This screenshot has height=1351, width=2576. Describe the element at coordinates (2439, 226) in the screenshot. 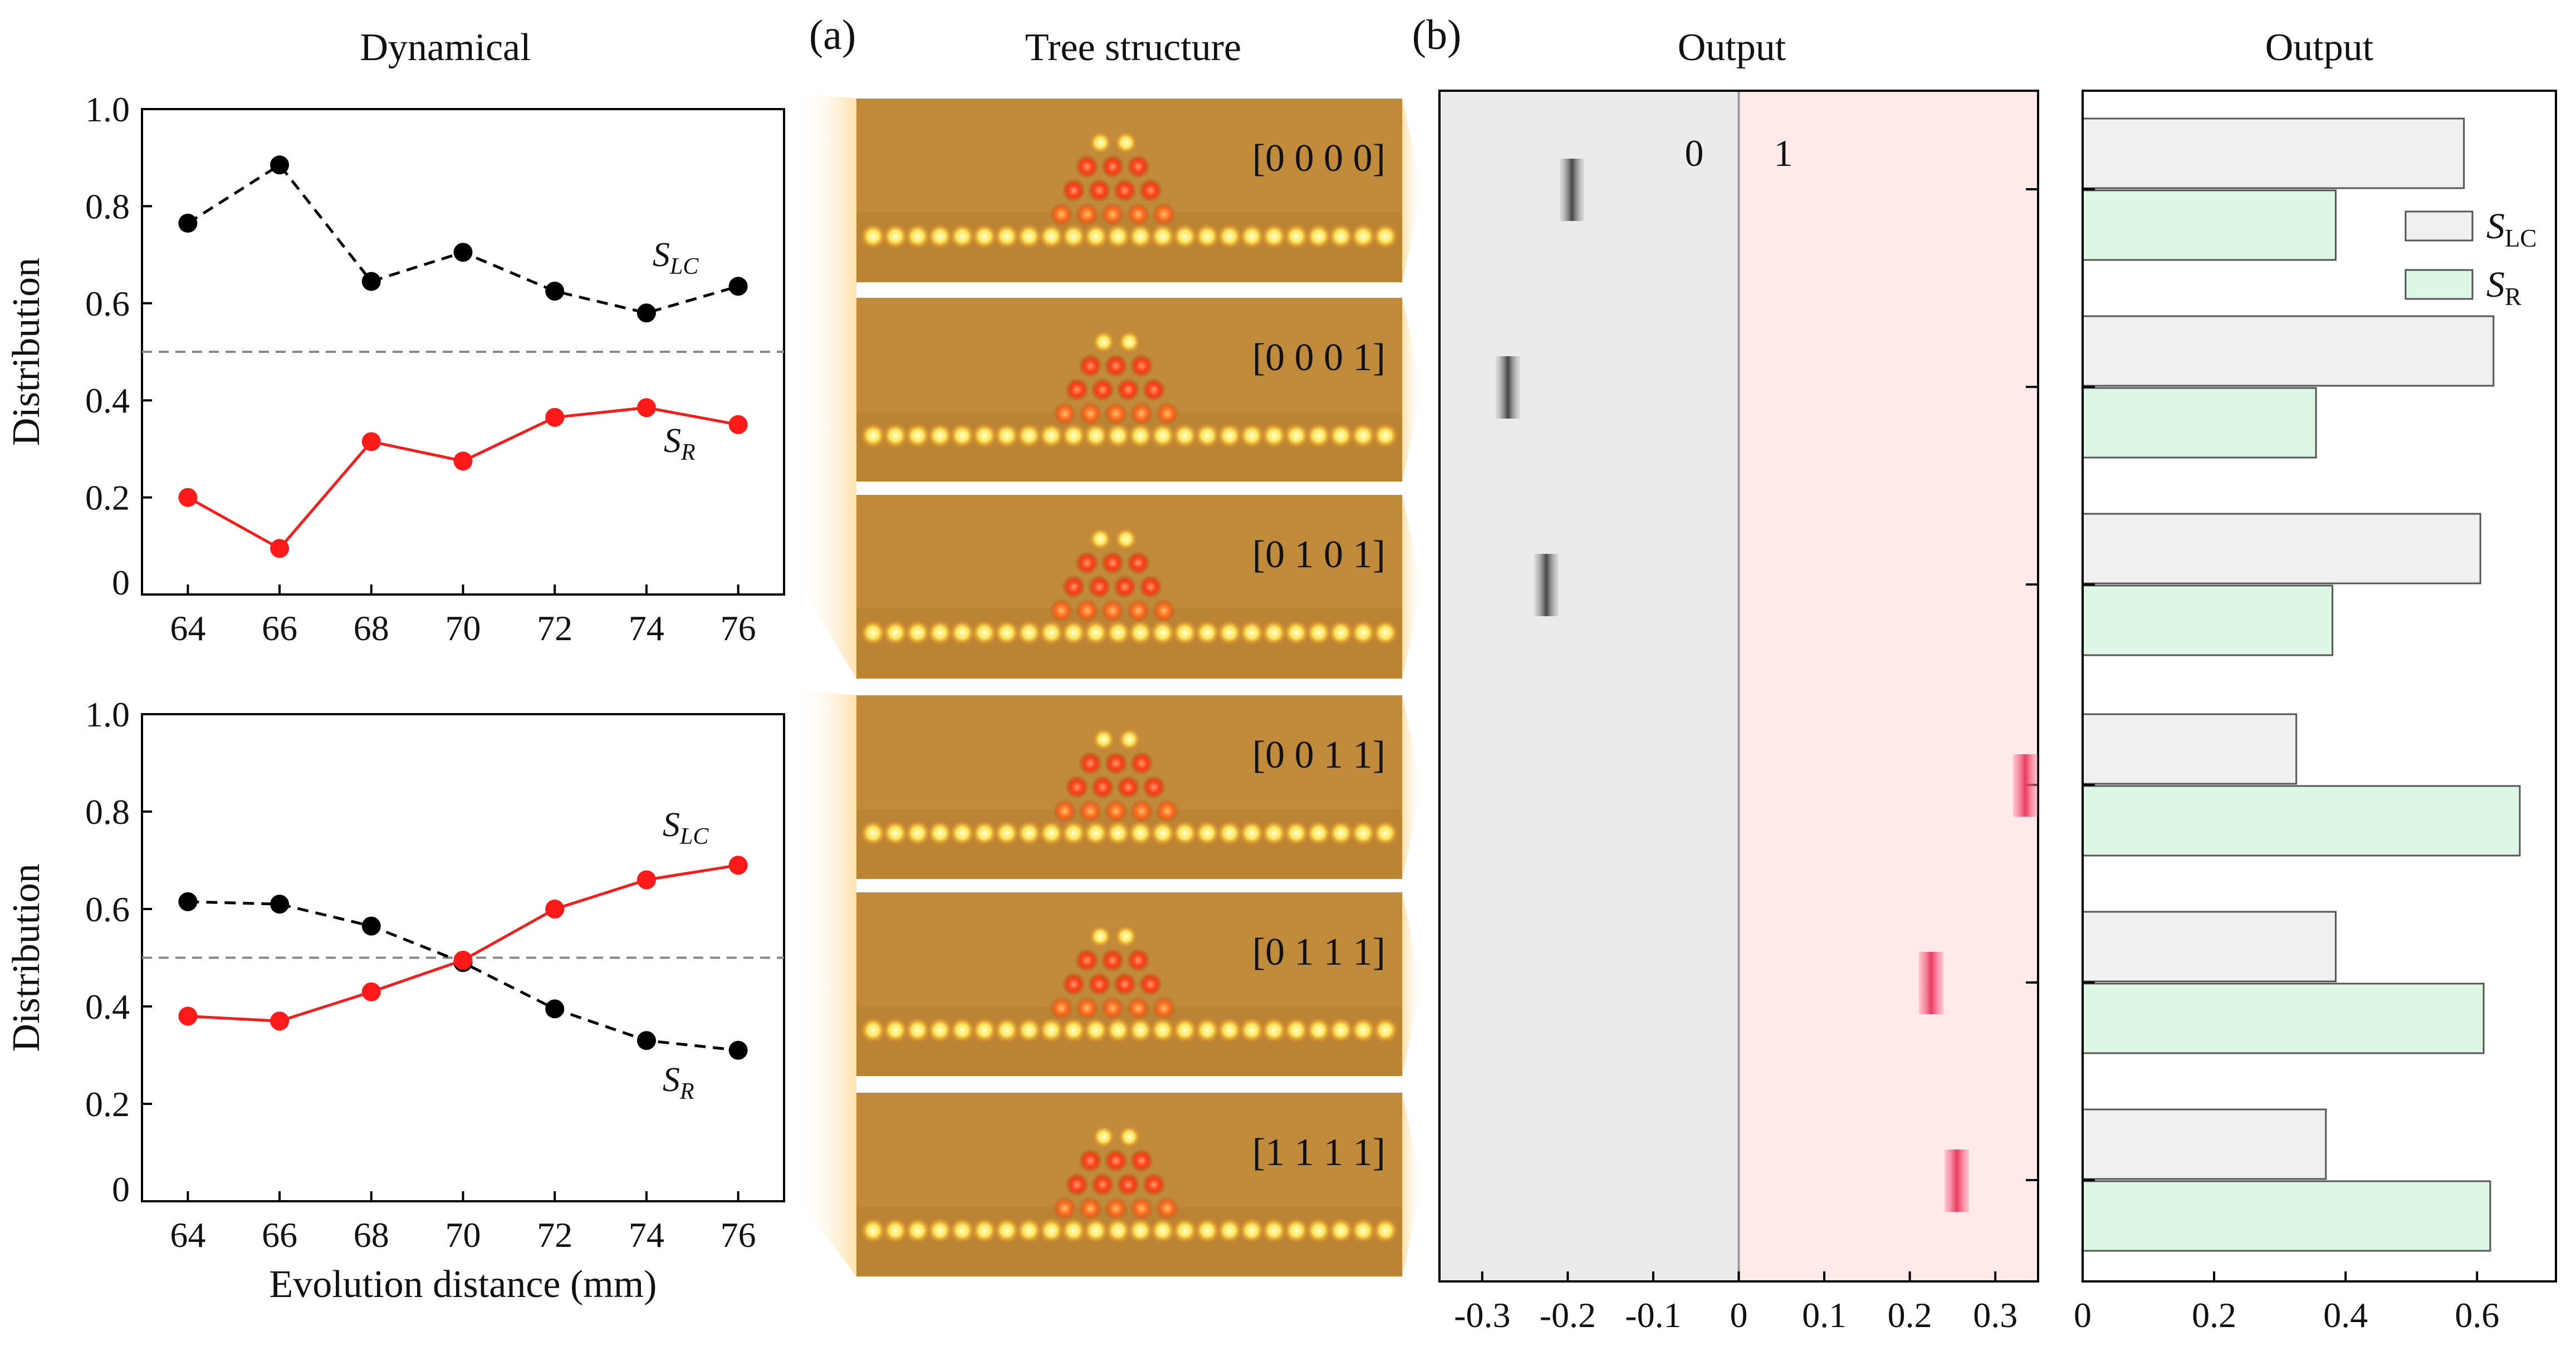

I see `legend-swatch-slc` at that location.